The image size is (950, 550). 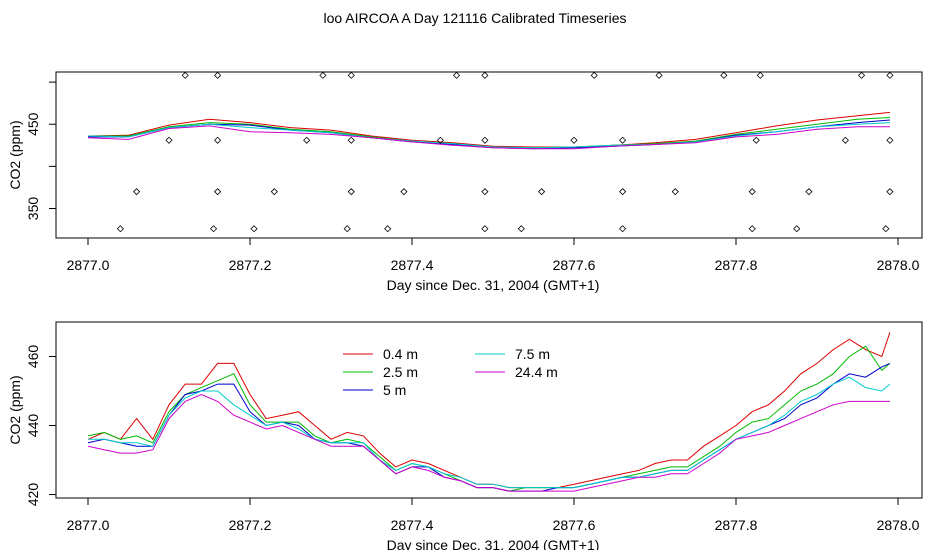 I want to click on legend-label-5: 24.4 m, so click(x=536, y=372).